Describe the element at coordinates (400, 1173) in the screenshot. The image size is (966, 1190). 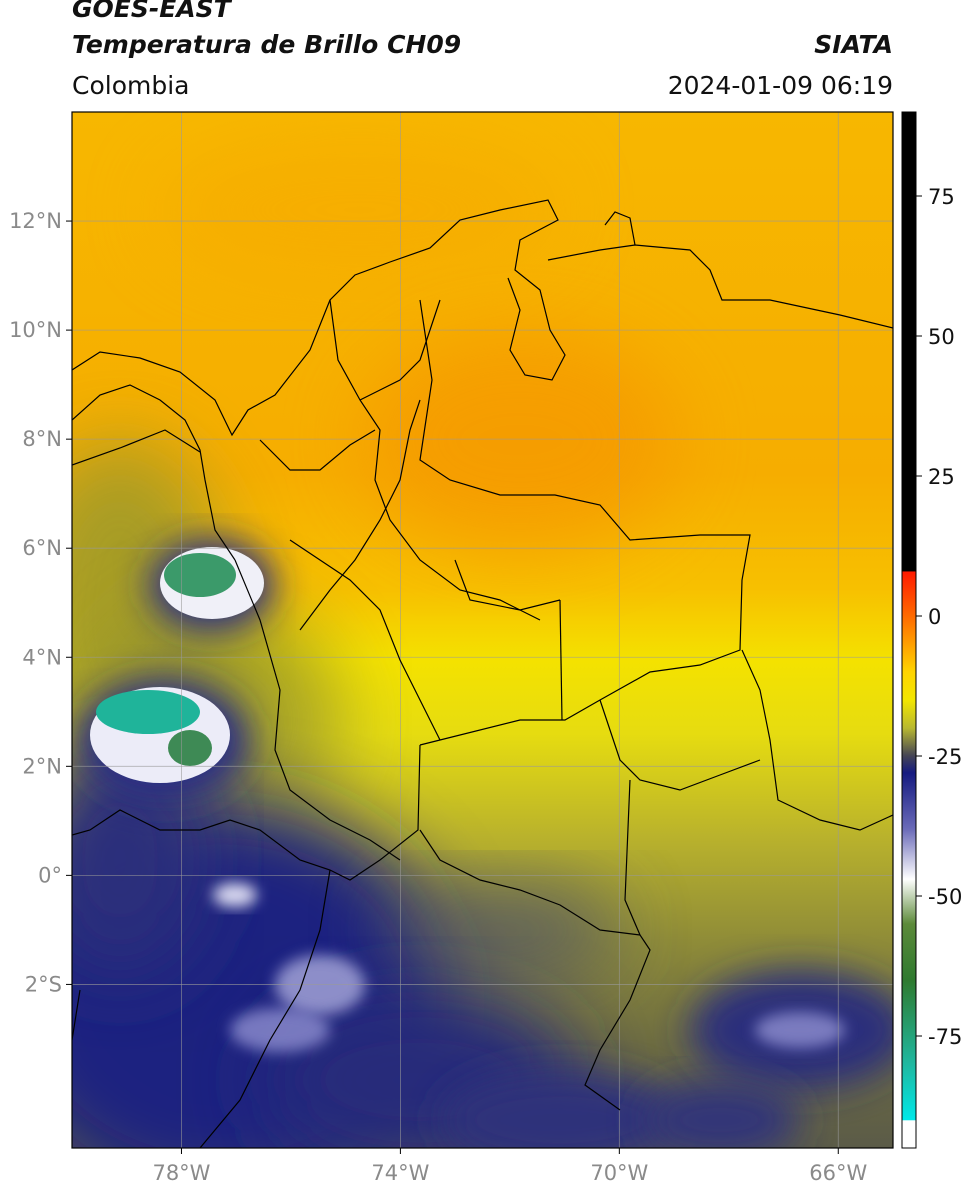
I see `lon-tick-label: 74°W` at that location.